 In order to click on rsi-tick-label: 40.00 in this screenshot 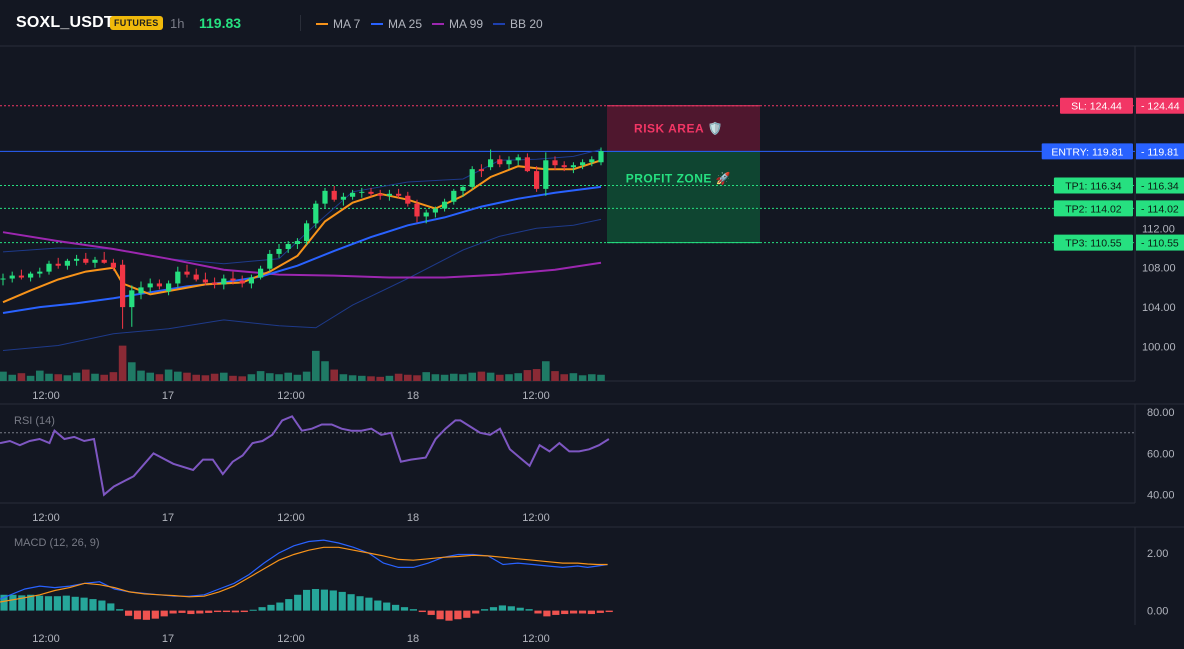, I will do `click(1161, 496)`.